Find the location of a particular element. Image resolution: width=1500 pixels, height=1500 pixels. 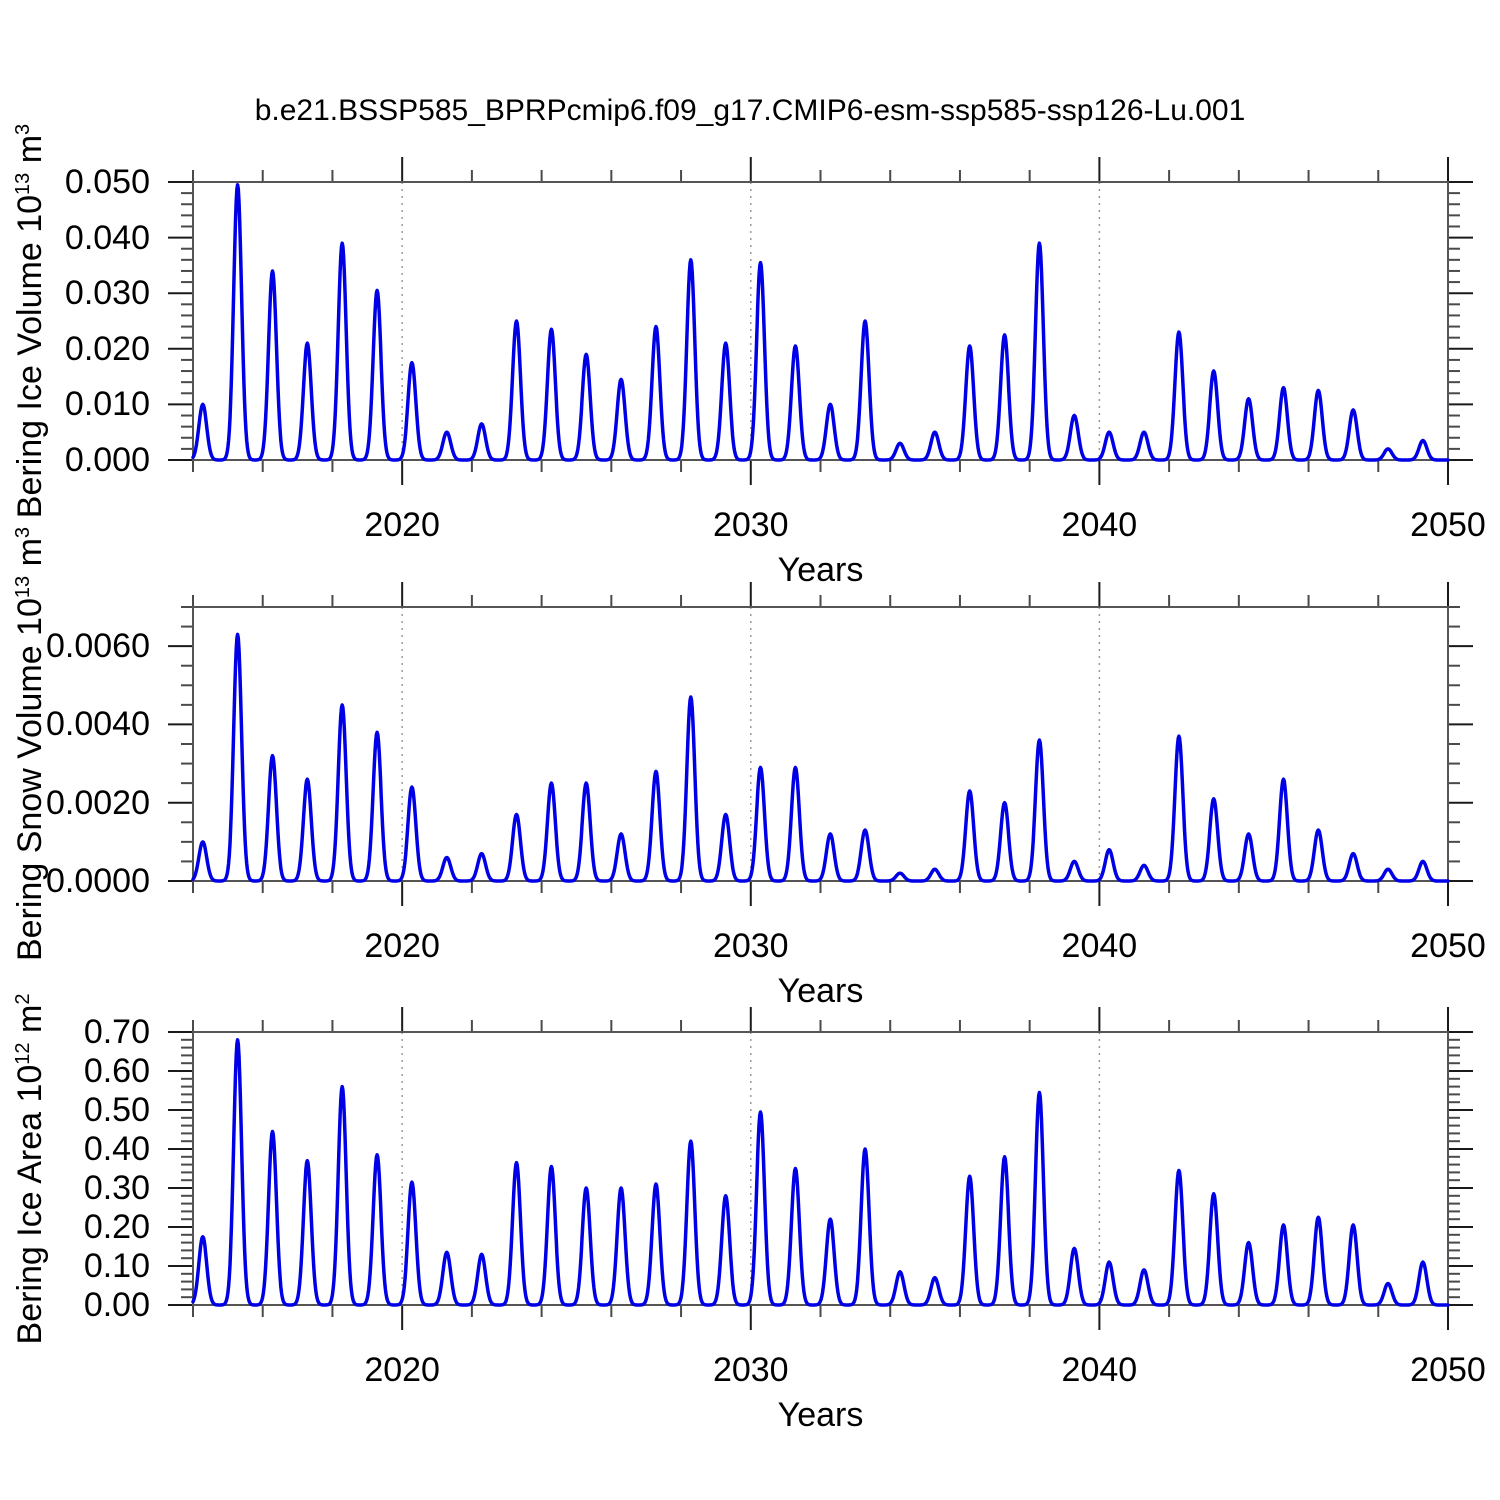

y-tick-label: 0.00 is located at coordinates (116, 1305).